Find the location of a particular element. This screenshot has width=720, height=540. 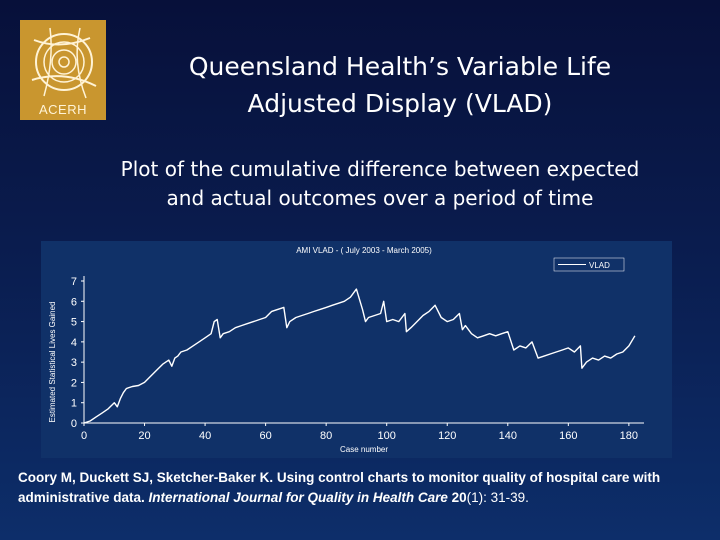

chart-title: AMI VLAD - ( July 2003 - March 2005) is located at coordinates (364, 250).